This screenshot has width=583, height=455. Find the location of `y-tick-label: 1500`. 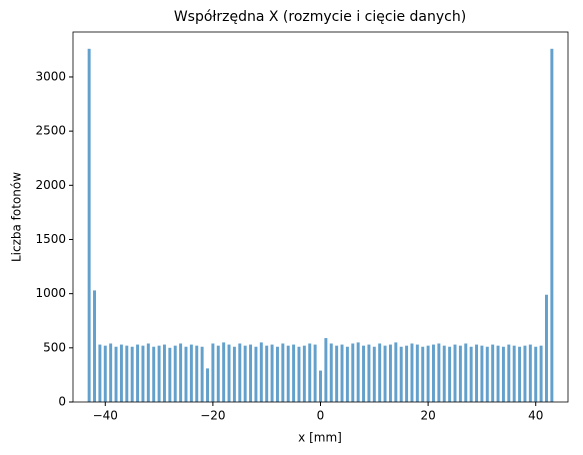

y-tick-label: 1500 is located at coordinates (50, 239).